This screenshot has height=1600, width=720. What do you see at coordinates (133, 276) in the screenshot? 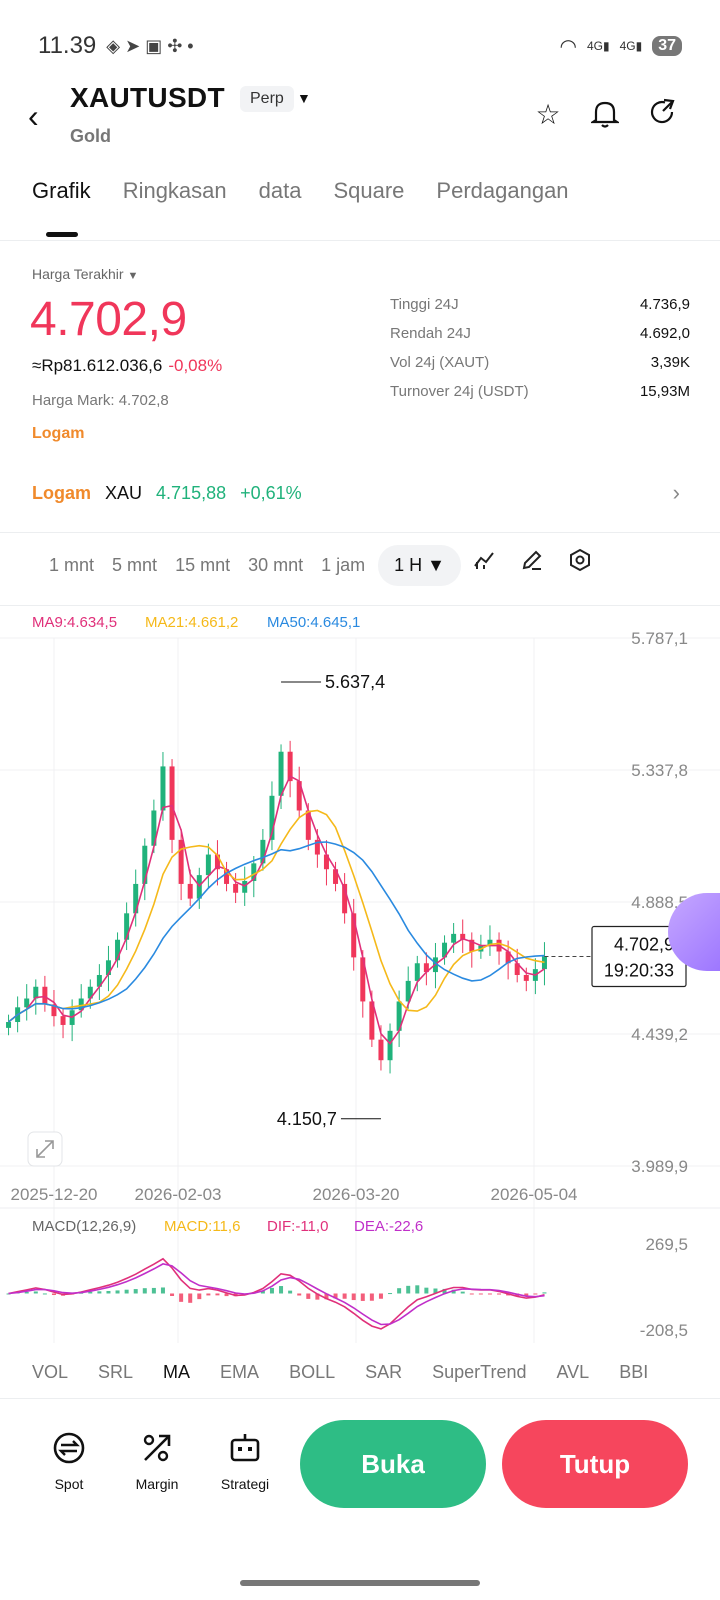
I see `caret-down-icon: ▼` at bounding box center [133, 276].